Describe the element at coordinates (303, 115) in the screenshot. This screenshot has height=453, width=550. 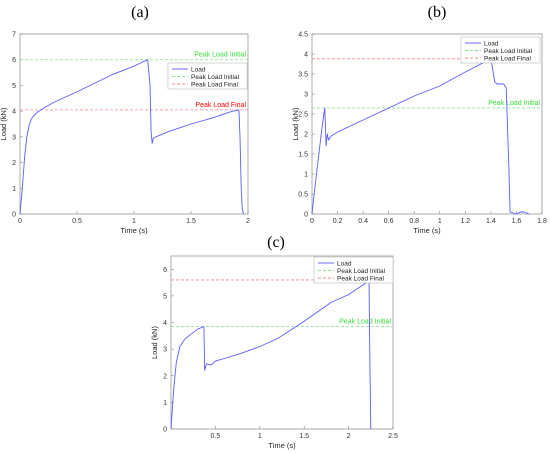
I see `y-tick-label: 2.5` at that location.